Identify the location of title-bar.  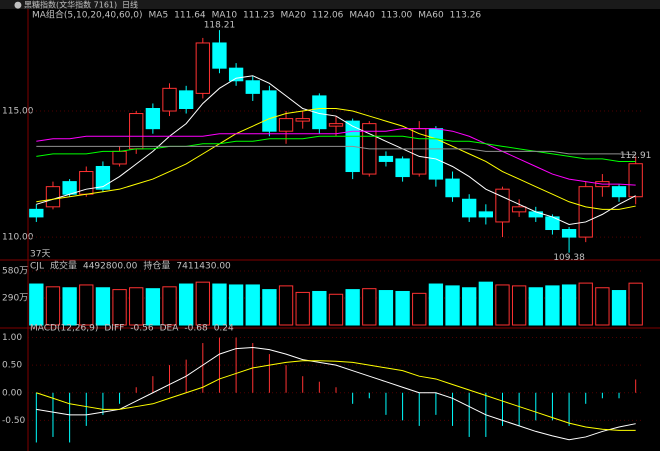
(330, 4).